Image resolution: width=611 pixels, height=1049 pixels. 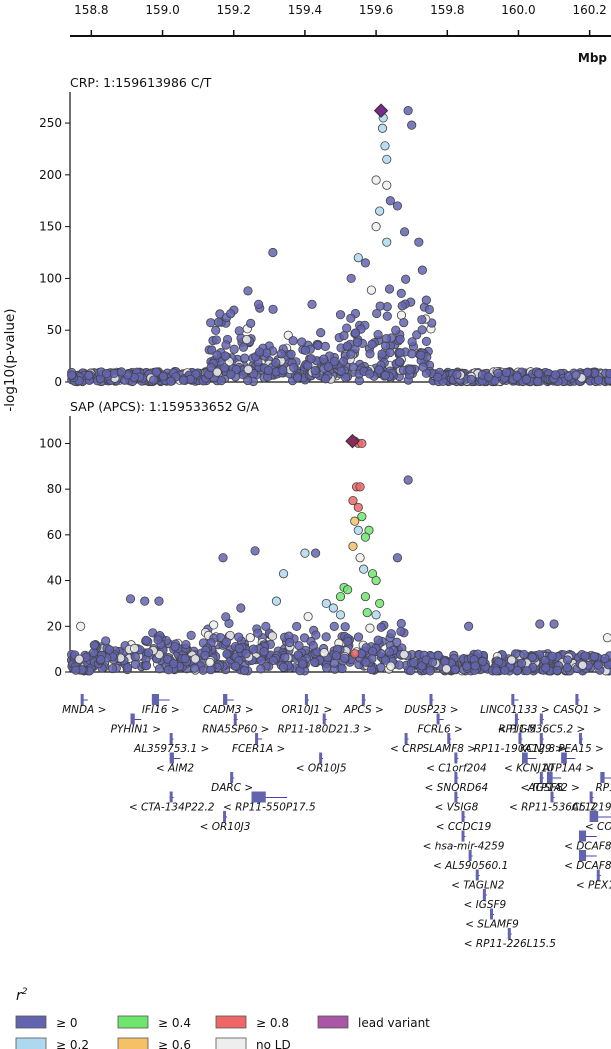 What do you see at coordinates (456, 763) in the screenshot?
I see `gene: < C1orf204` at bounding box center [456, 763].